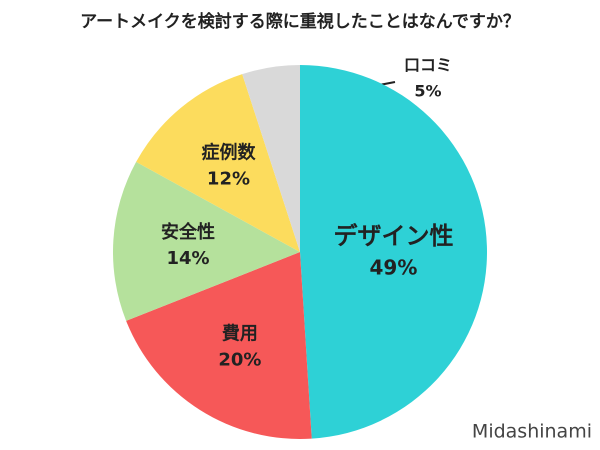 The image size is (600, 450). Describe the element at coordinates (228, 179) in the screenshot. I see `value-label: 12%` at that location.